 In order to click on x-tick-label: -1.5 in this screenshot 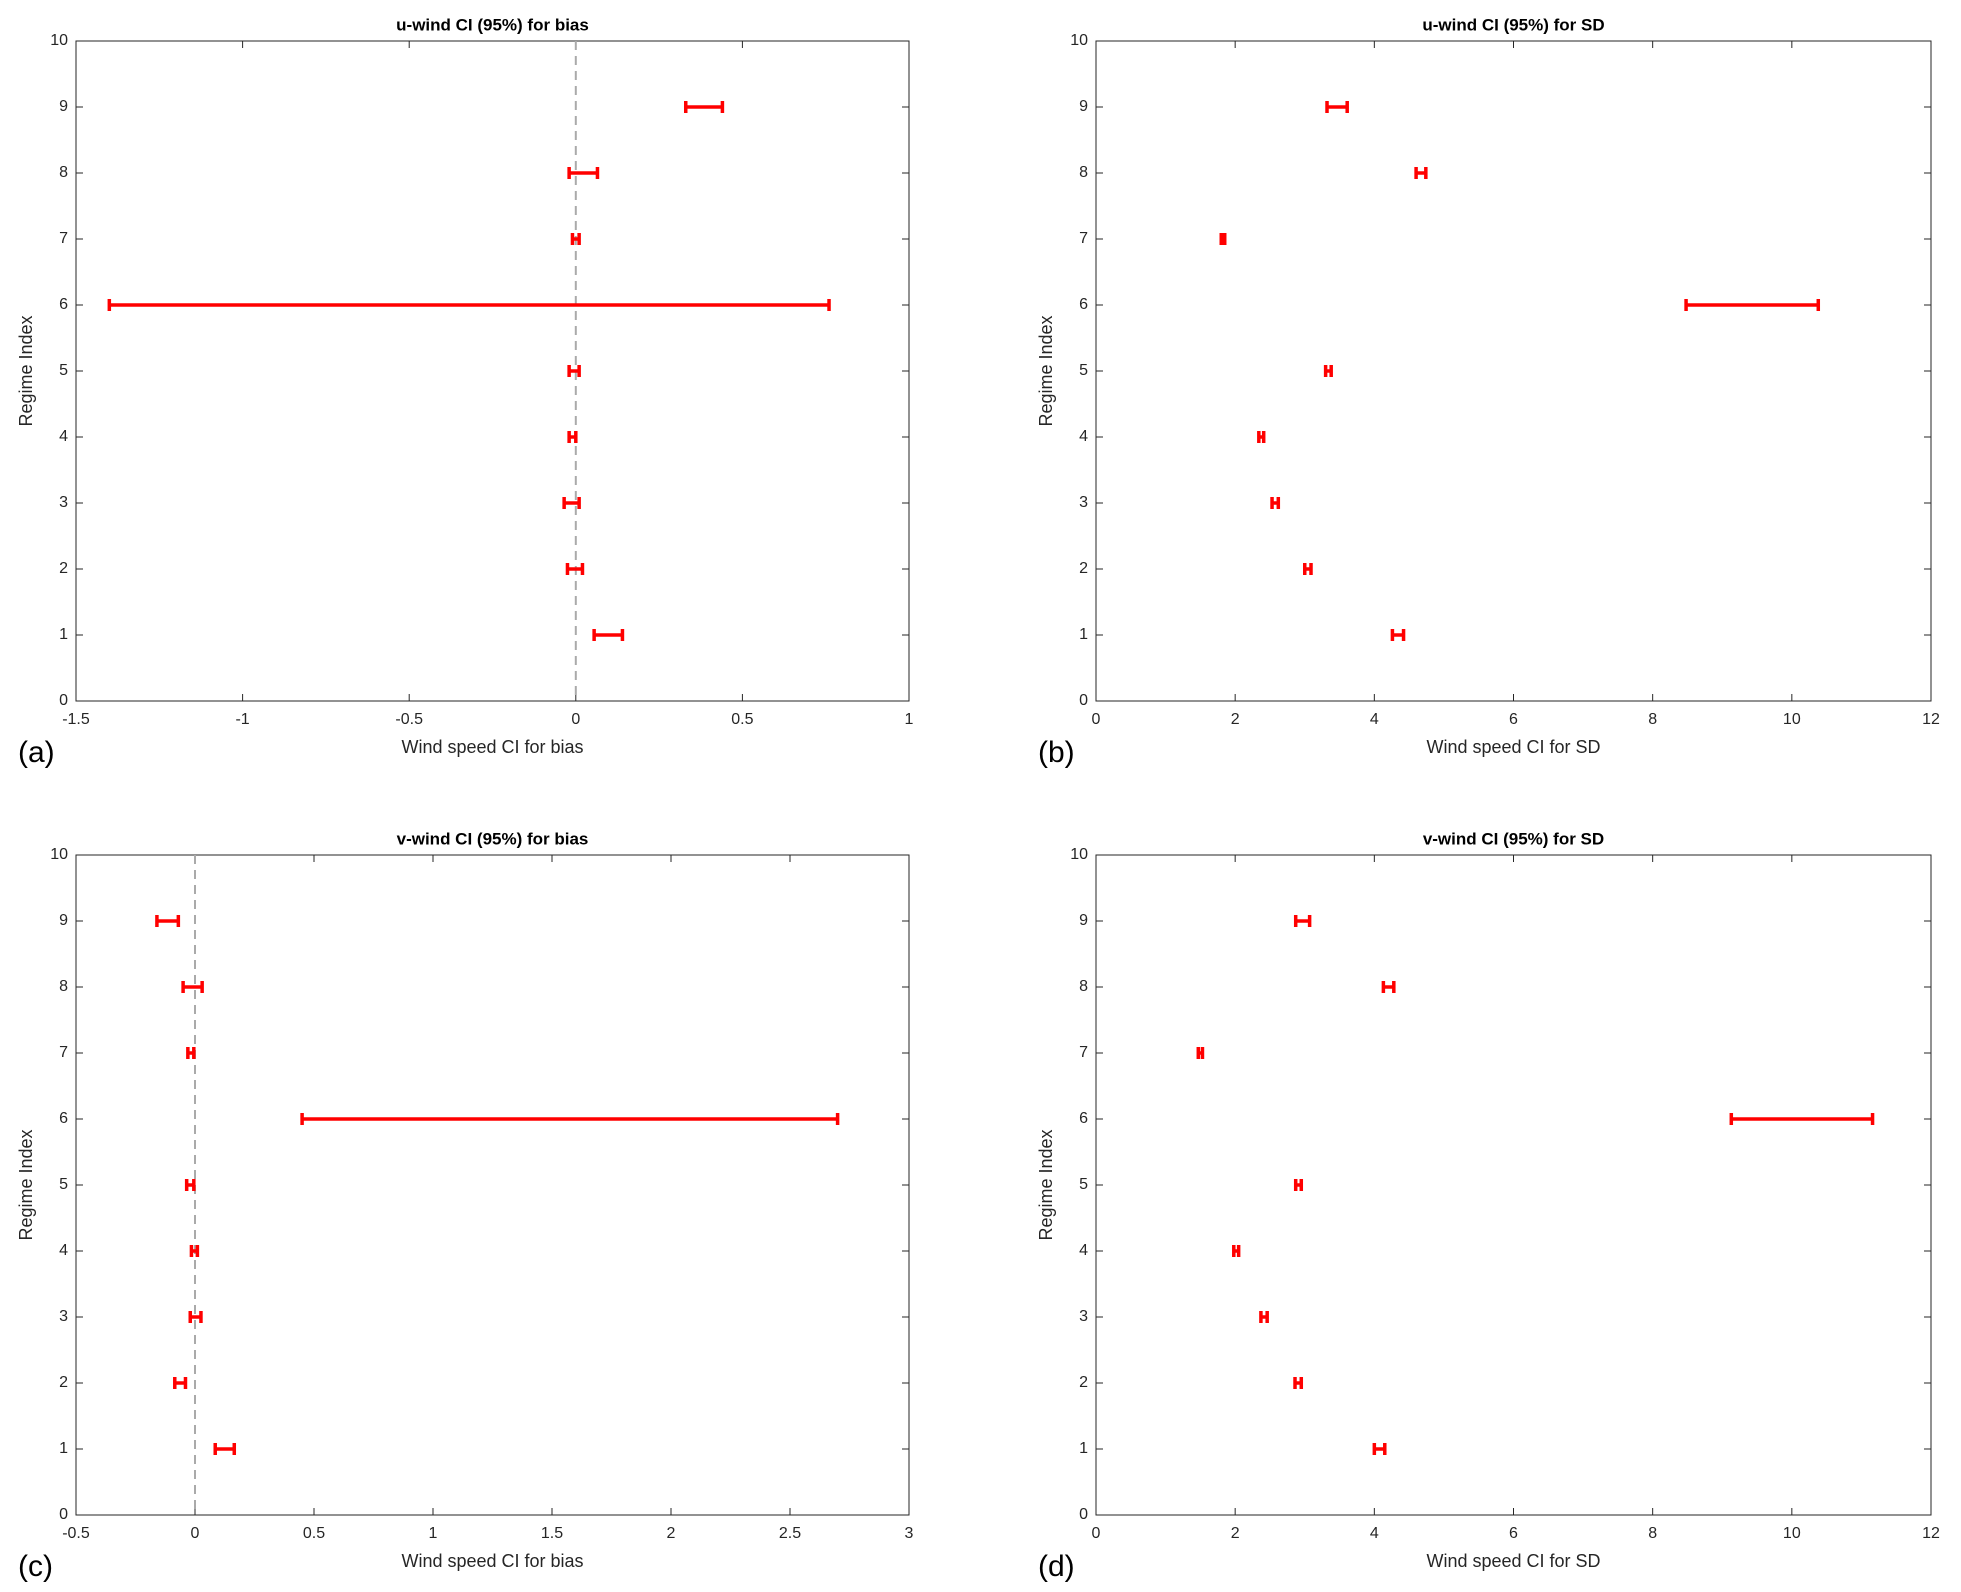, I will do `click(76, 719)`.